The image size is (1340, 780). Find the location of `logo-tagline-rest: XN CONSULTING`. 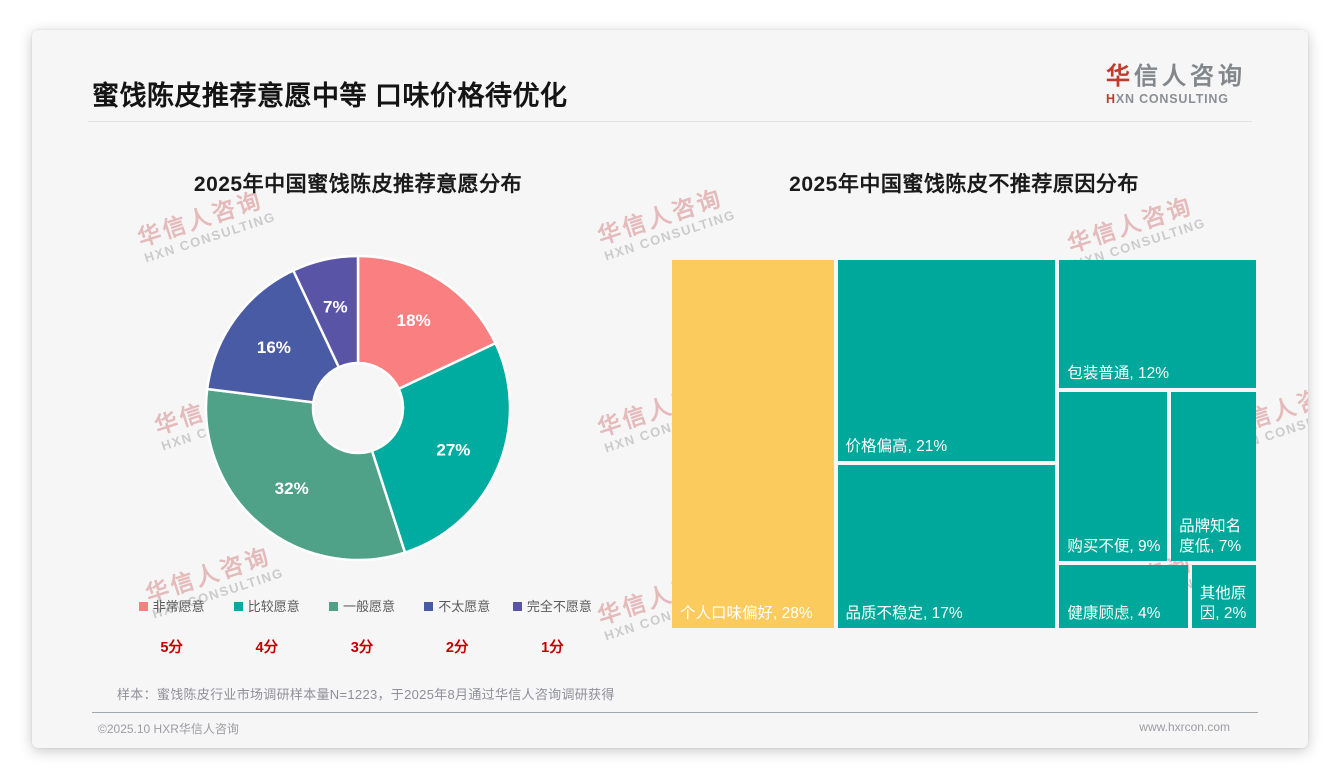

logo-tagline-rest: XN CONSULTING is located at coordinates (1172, 99).